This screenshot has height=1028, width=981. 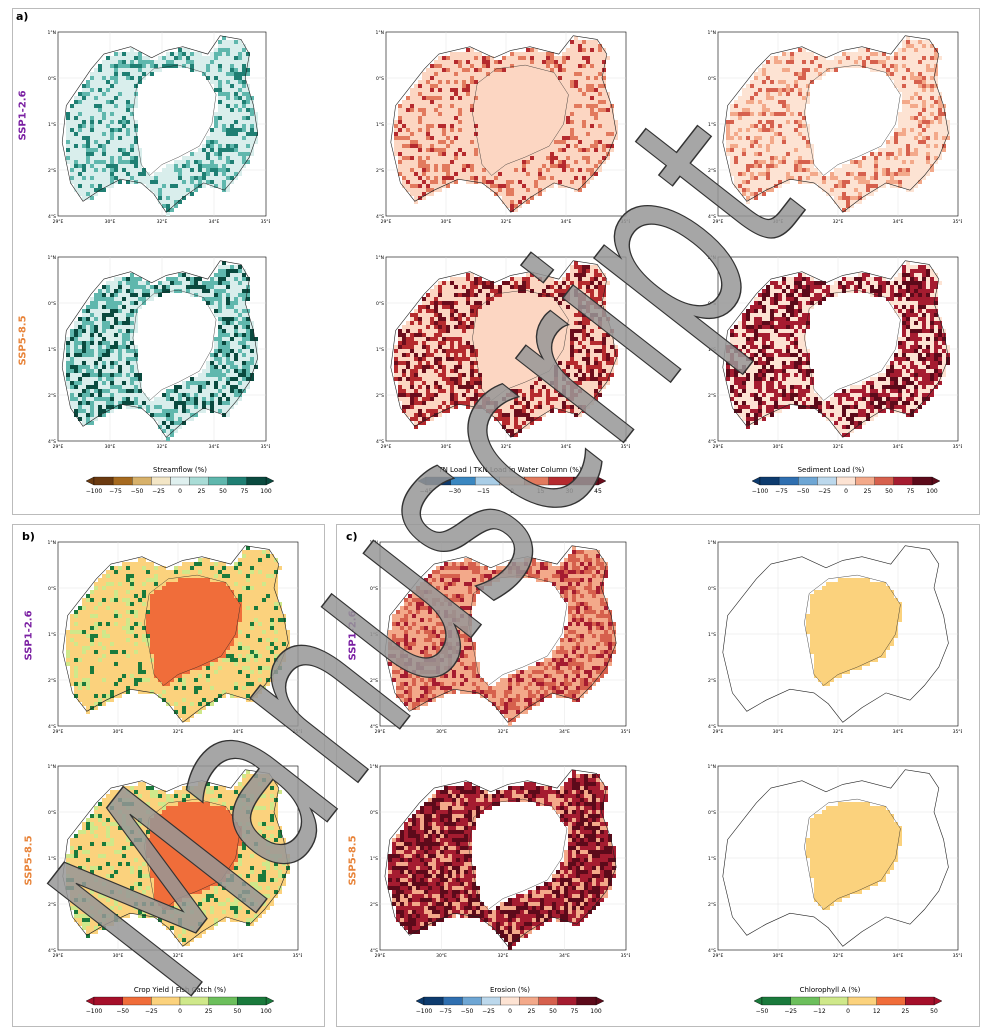 What do you see at coordinates (503, 127) in the screenshot?
I see `map-tn-ssp126: 1°N 0°S 1°S 2°S 4°S29°E 30°E 32°E 34°E 35°E` at bounding box center [503, 127].